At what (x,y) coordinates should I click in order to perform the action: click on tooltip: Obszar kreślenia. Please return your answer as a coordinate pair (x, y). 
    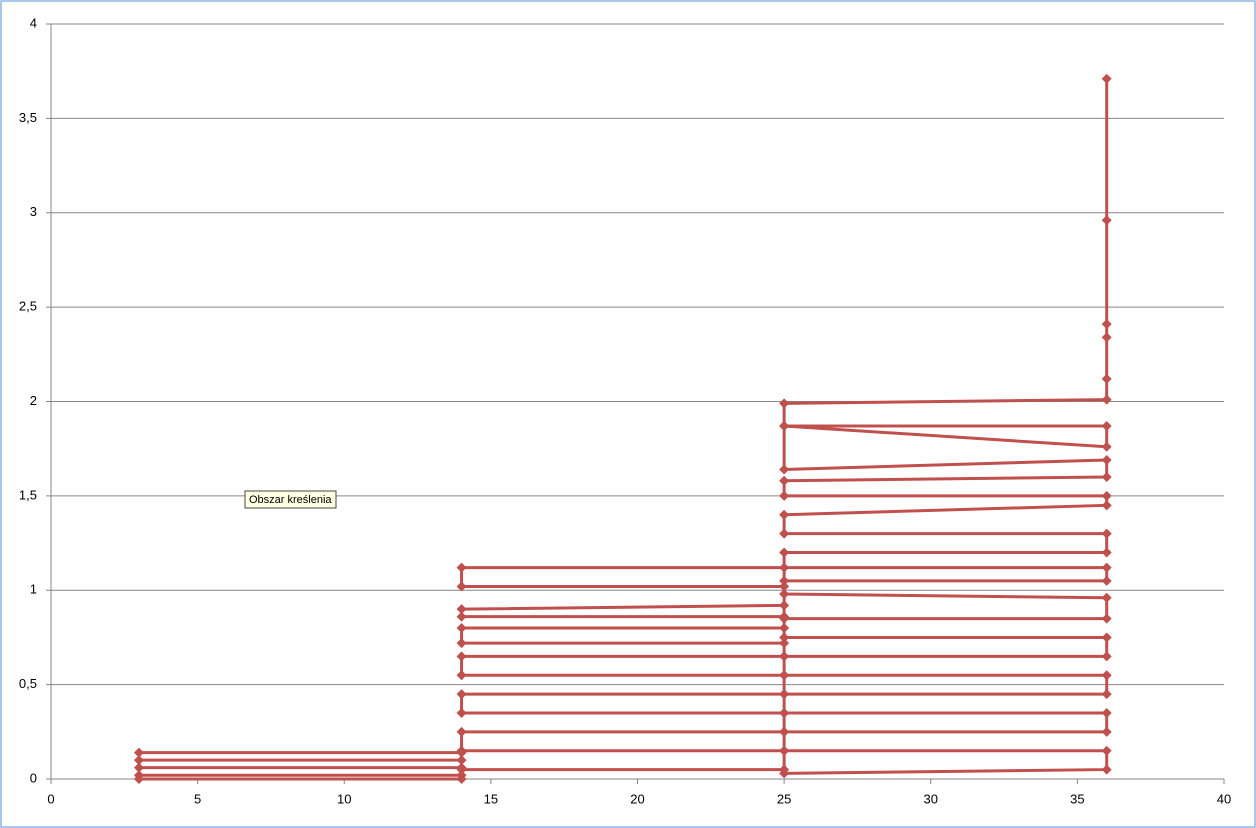
    Looking at the image, I should click on (290, 500).